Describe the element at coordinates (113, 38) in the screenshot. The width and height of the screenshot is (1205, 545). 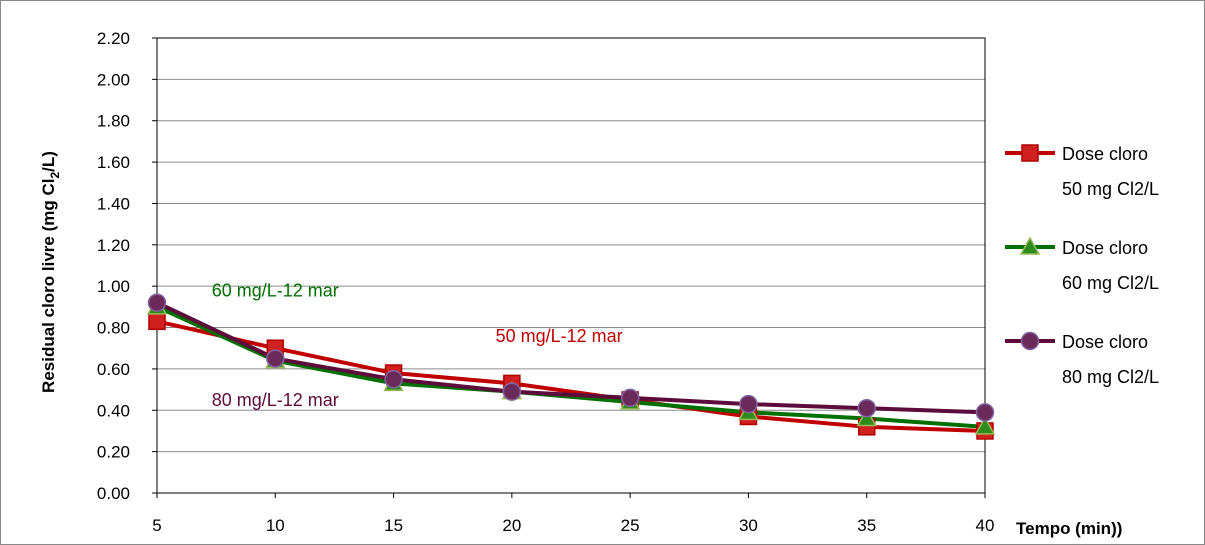
I see `y-tick-label: 2.20` at that location.